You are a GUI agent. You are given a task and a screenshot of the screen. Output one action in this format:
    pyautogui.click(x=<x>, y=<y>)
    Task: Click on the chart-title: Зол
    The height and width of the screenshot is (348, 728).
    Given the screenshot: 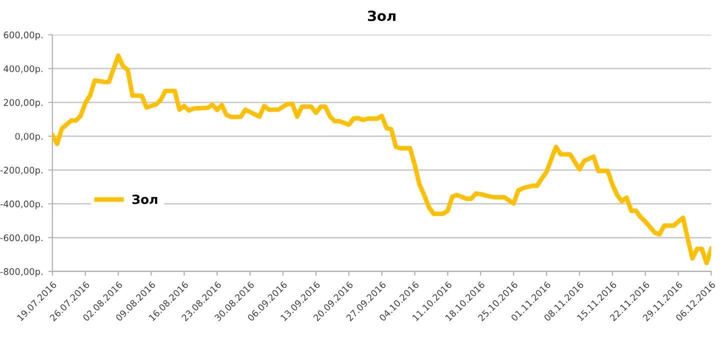 What is the action you would take?
    pyautogui.click(x=382, y=16)
    